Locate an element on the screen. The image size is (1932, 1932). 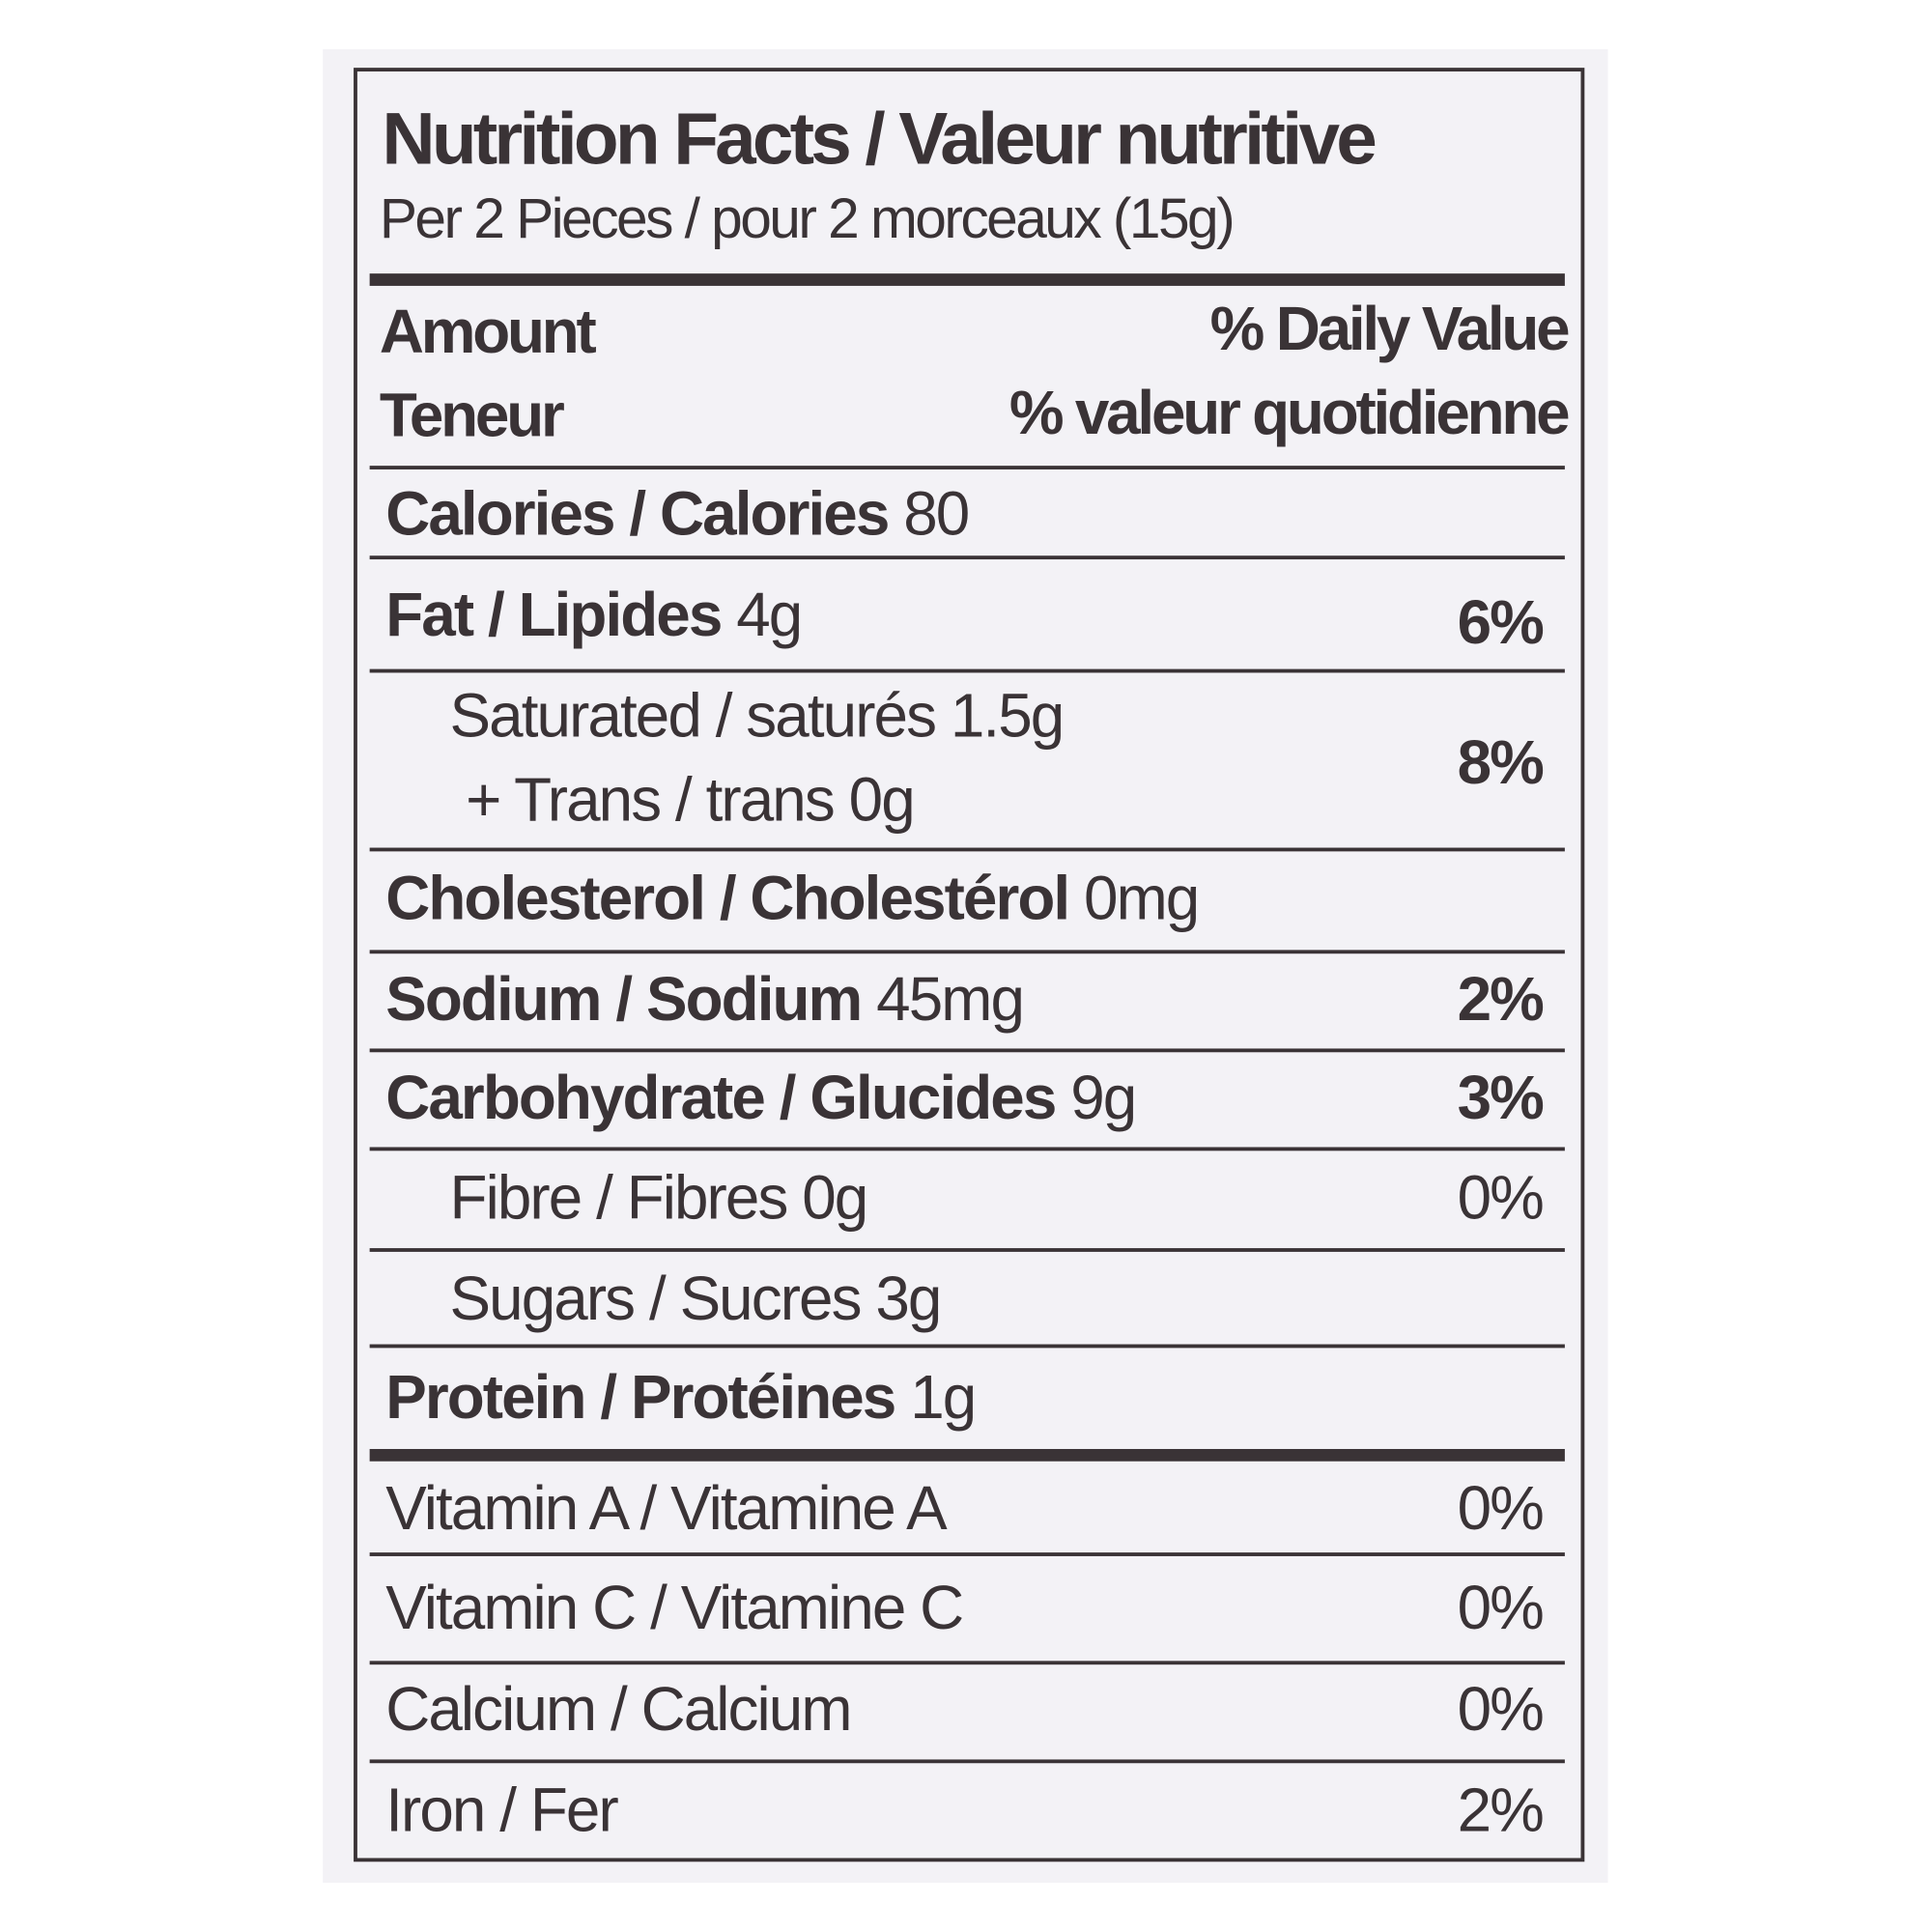
iron-dv: 2% is located at coordinates (1501, 1810).